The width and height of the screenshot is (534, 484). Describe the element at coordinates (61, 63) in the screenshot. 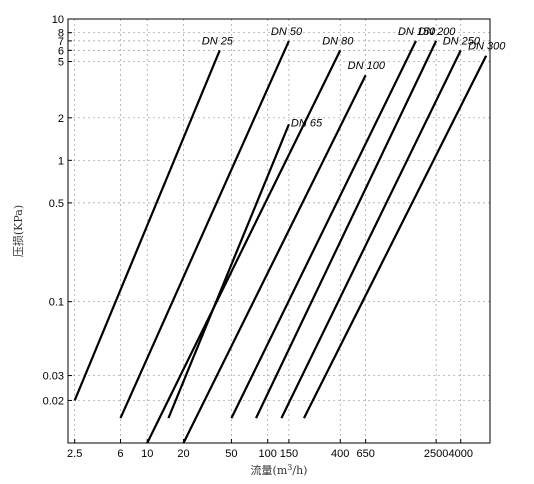

I see `y-tick-label: 5` at that location.